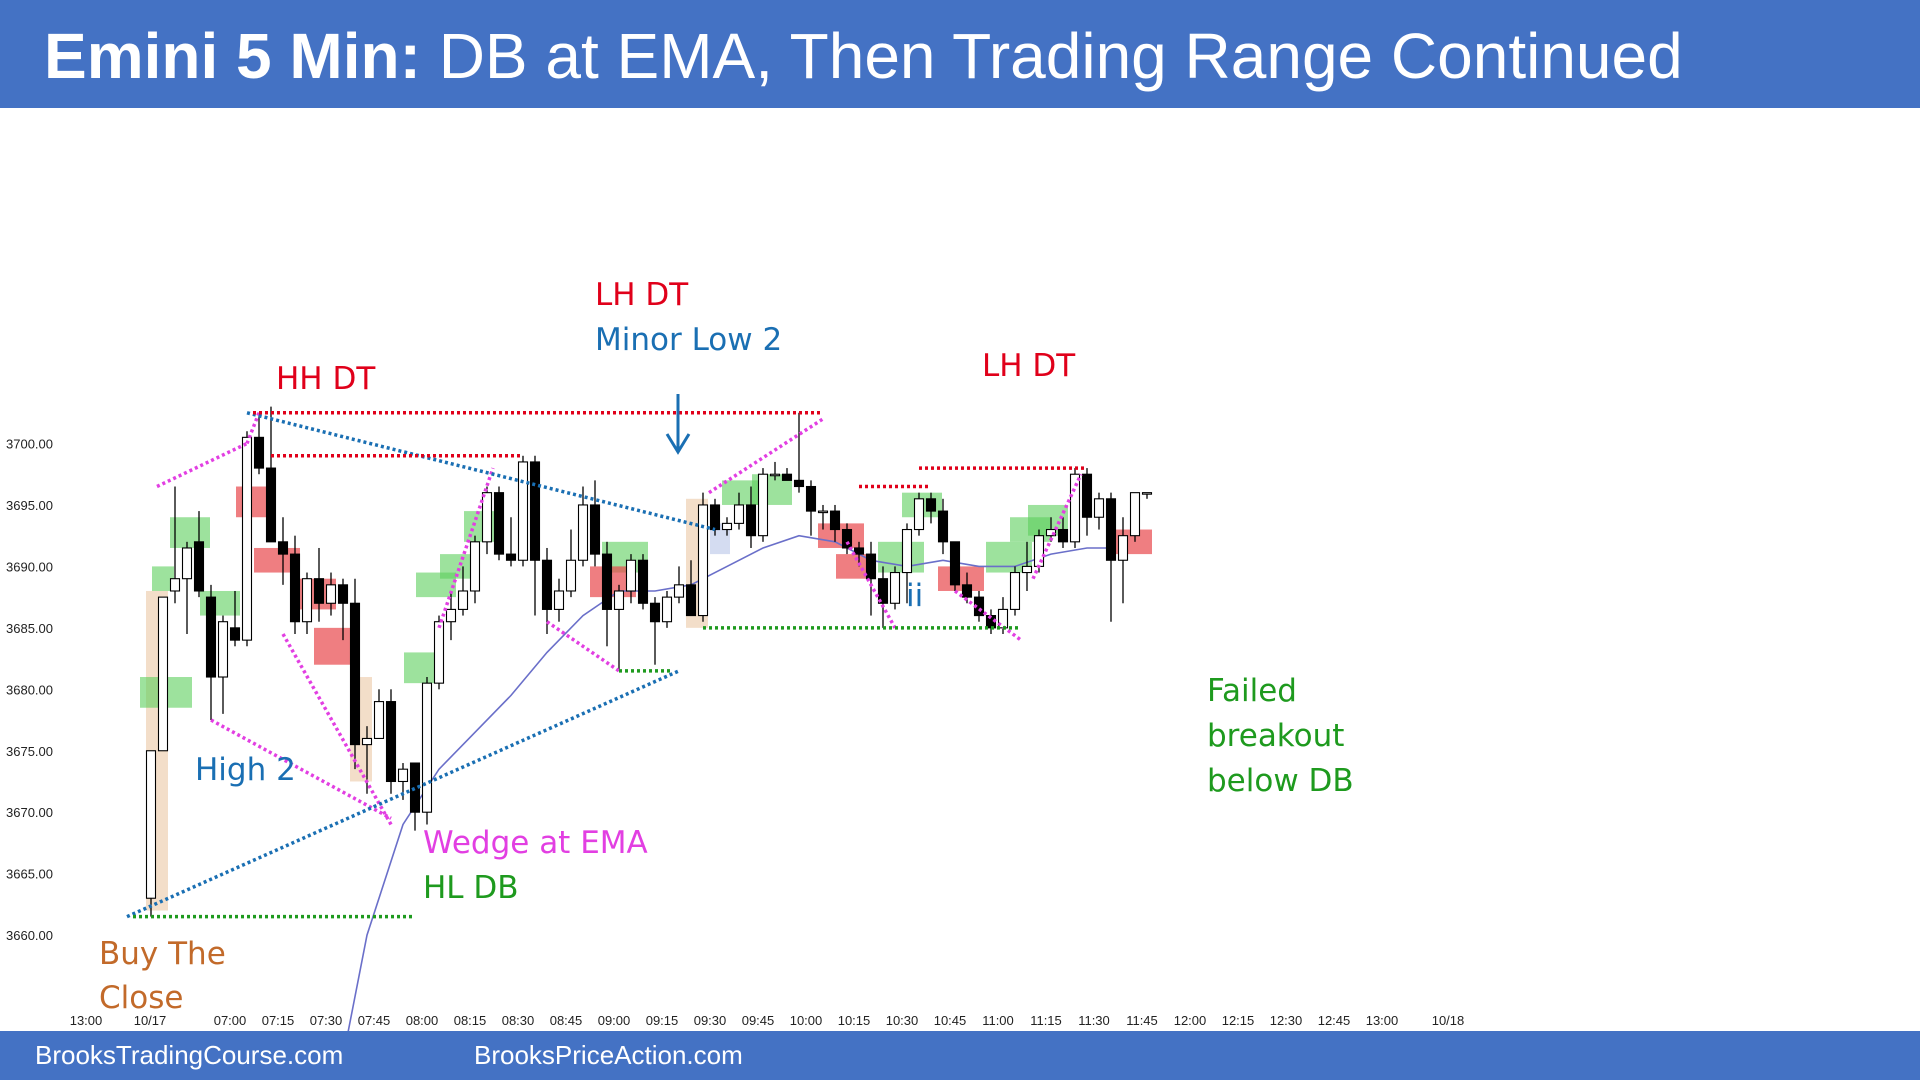  Describe the element at coordinates (29, 566) in the screenshot. I see `y-tick-label: 3690.00` at that location.